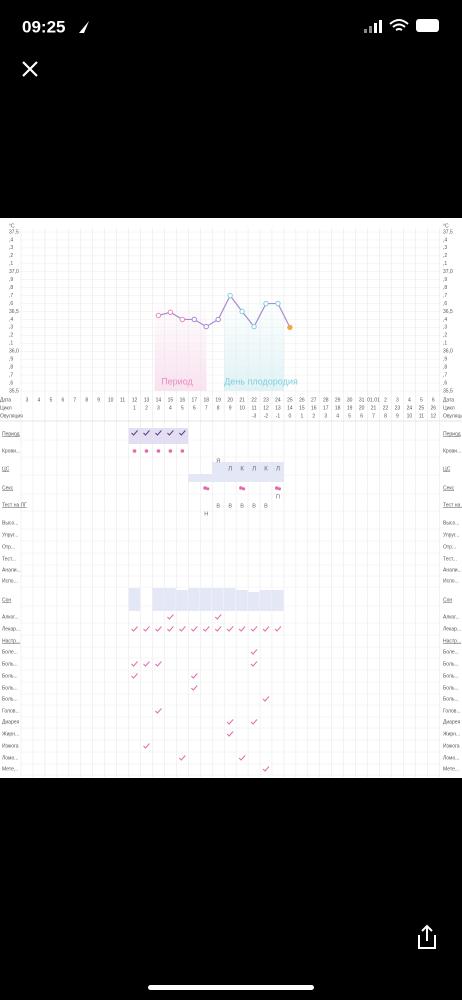  Describe the element at coordinates (158, 408) in the screenshot. I see `x-tick-label: 3` at that location.